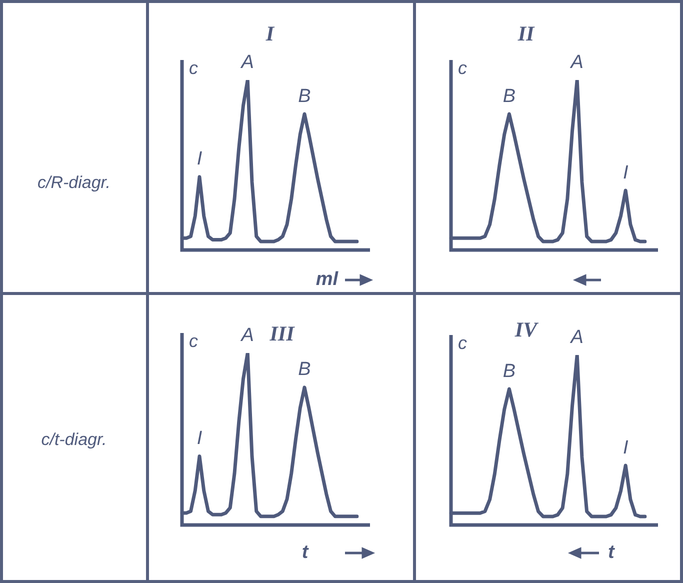 This screenshot has width=683, height=583. What do you see at coordinates (327, 279) in the screenshot?
I see `x-axis-title: ml` at bounding box center [327, 279].